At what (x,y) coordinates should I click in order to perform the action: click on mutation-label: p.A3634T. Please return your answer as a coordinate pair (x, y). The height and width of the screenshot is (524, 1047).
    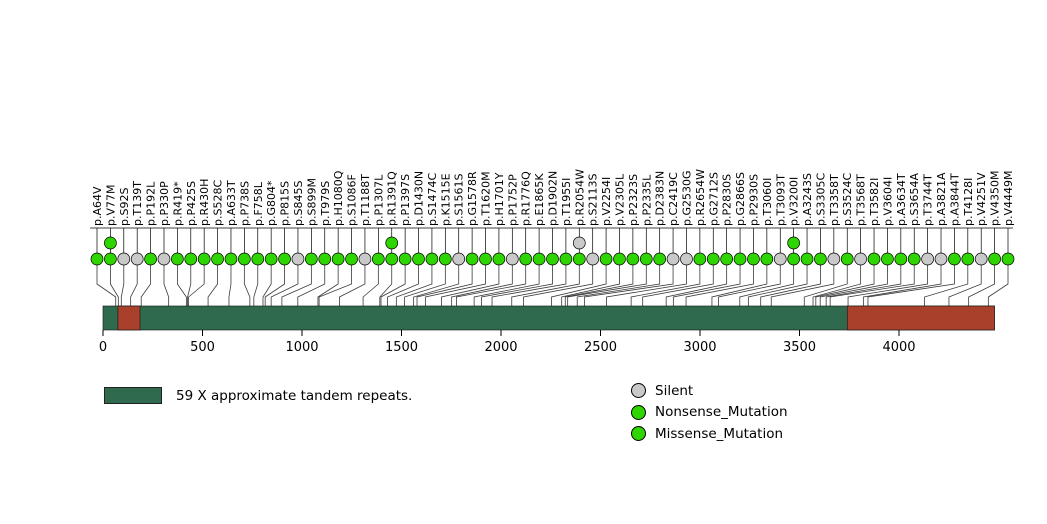
    Looking at the image, I should click on (901, 199).